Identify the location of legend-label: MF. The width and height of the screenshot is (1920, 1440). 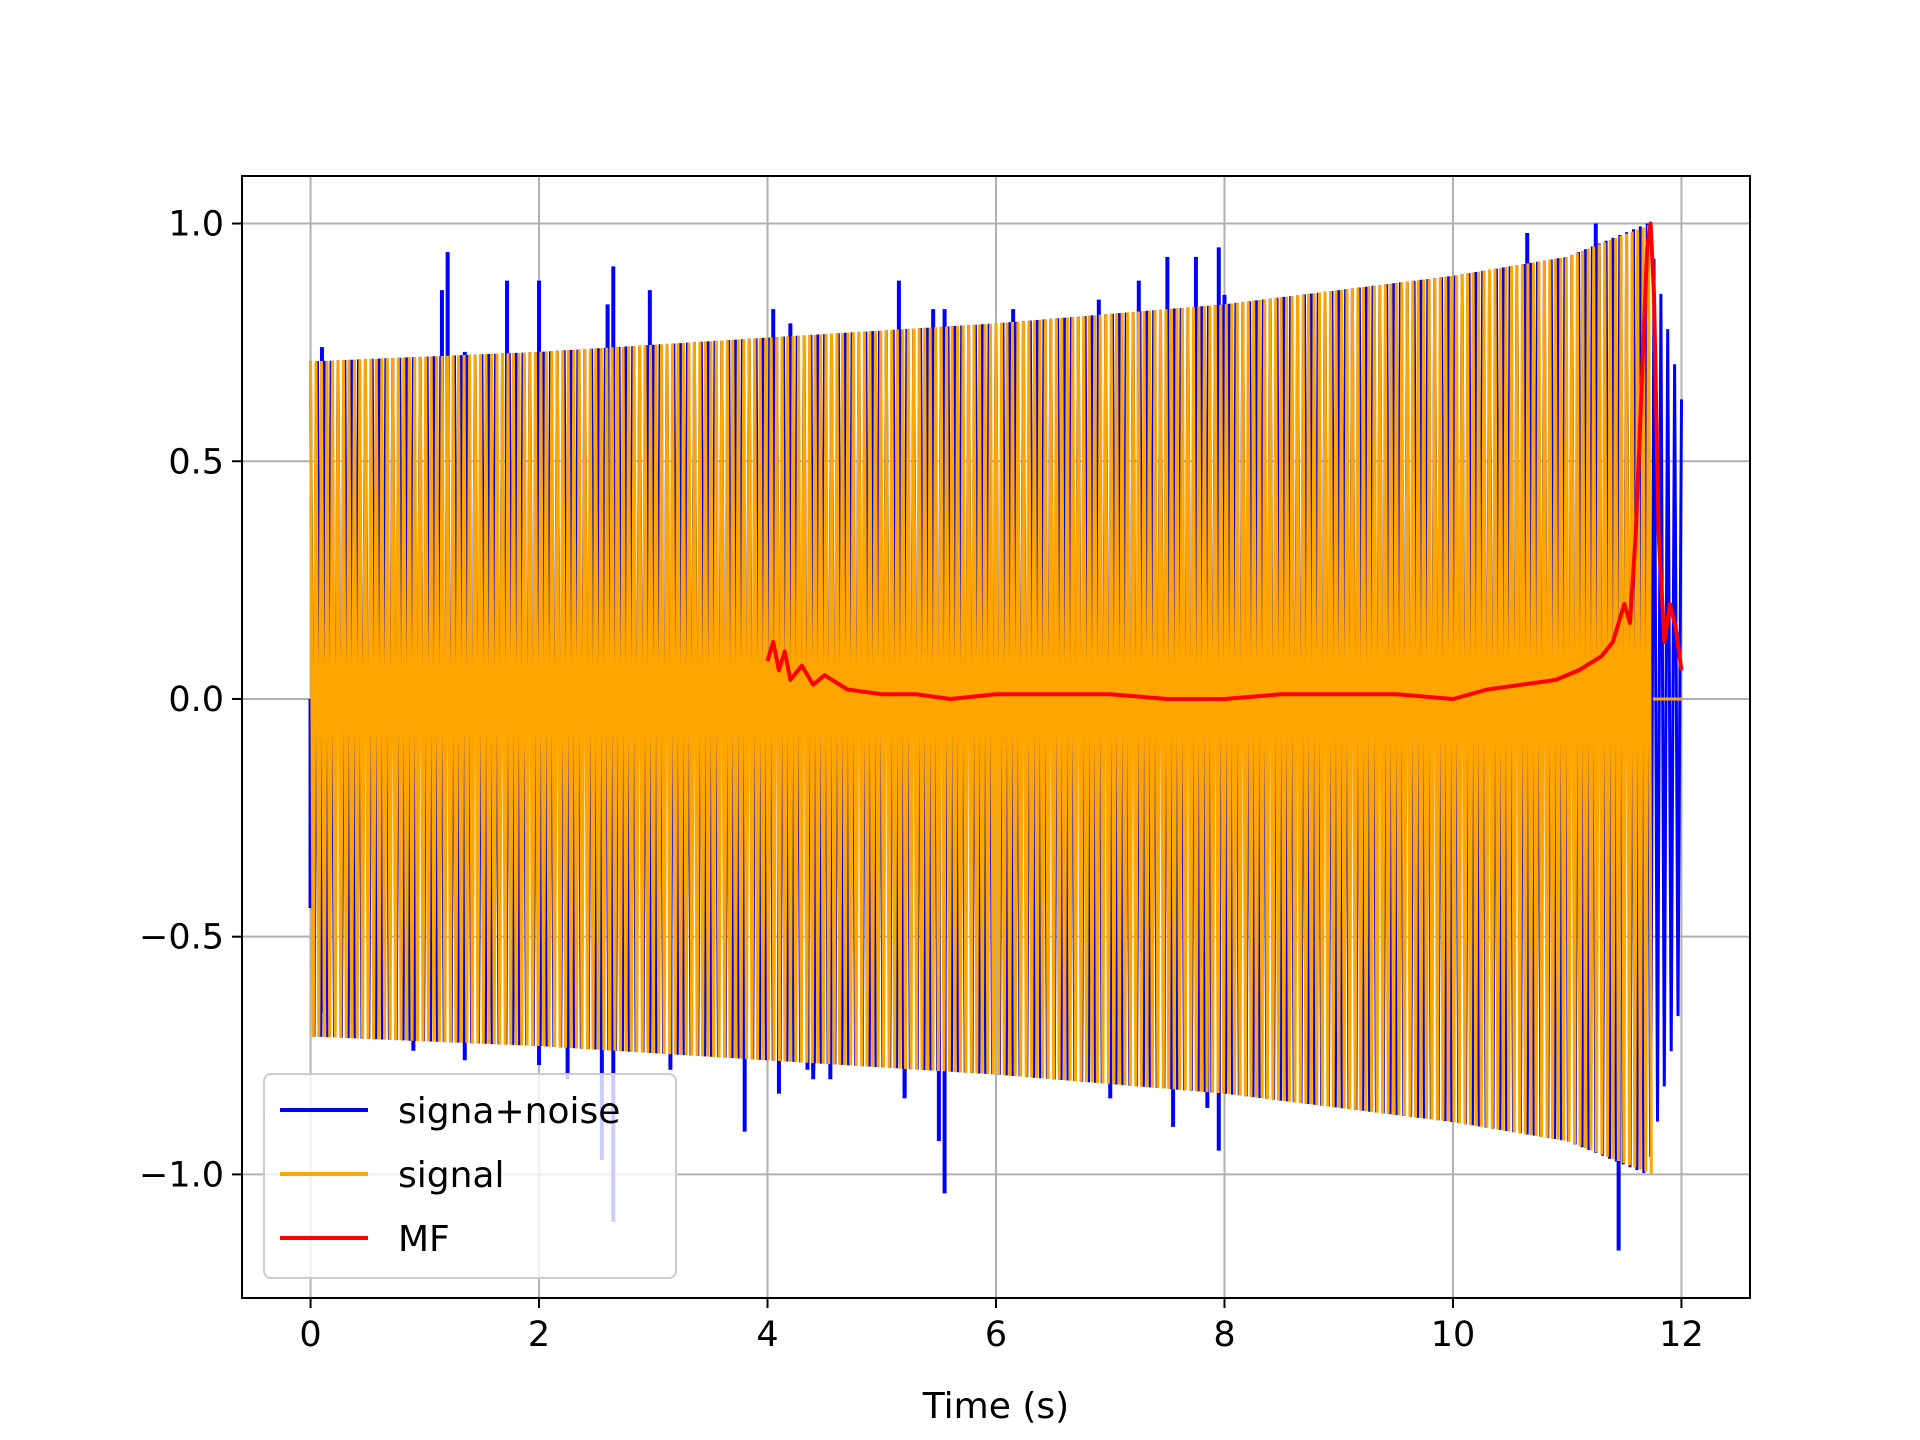
(424, 1239).